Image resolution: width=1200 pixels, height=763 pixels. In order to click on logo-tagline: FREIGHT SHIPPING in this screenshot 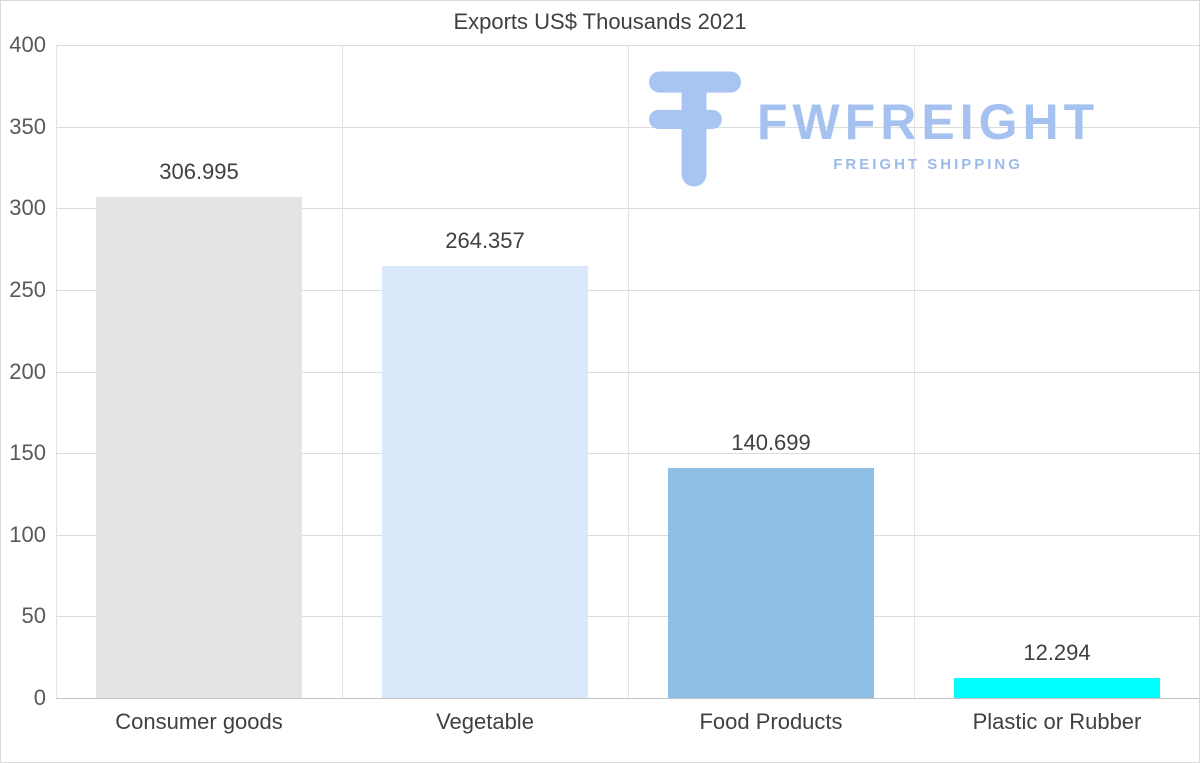, I will do `click(928, 164)`.